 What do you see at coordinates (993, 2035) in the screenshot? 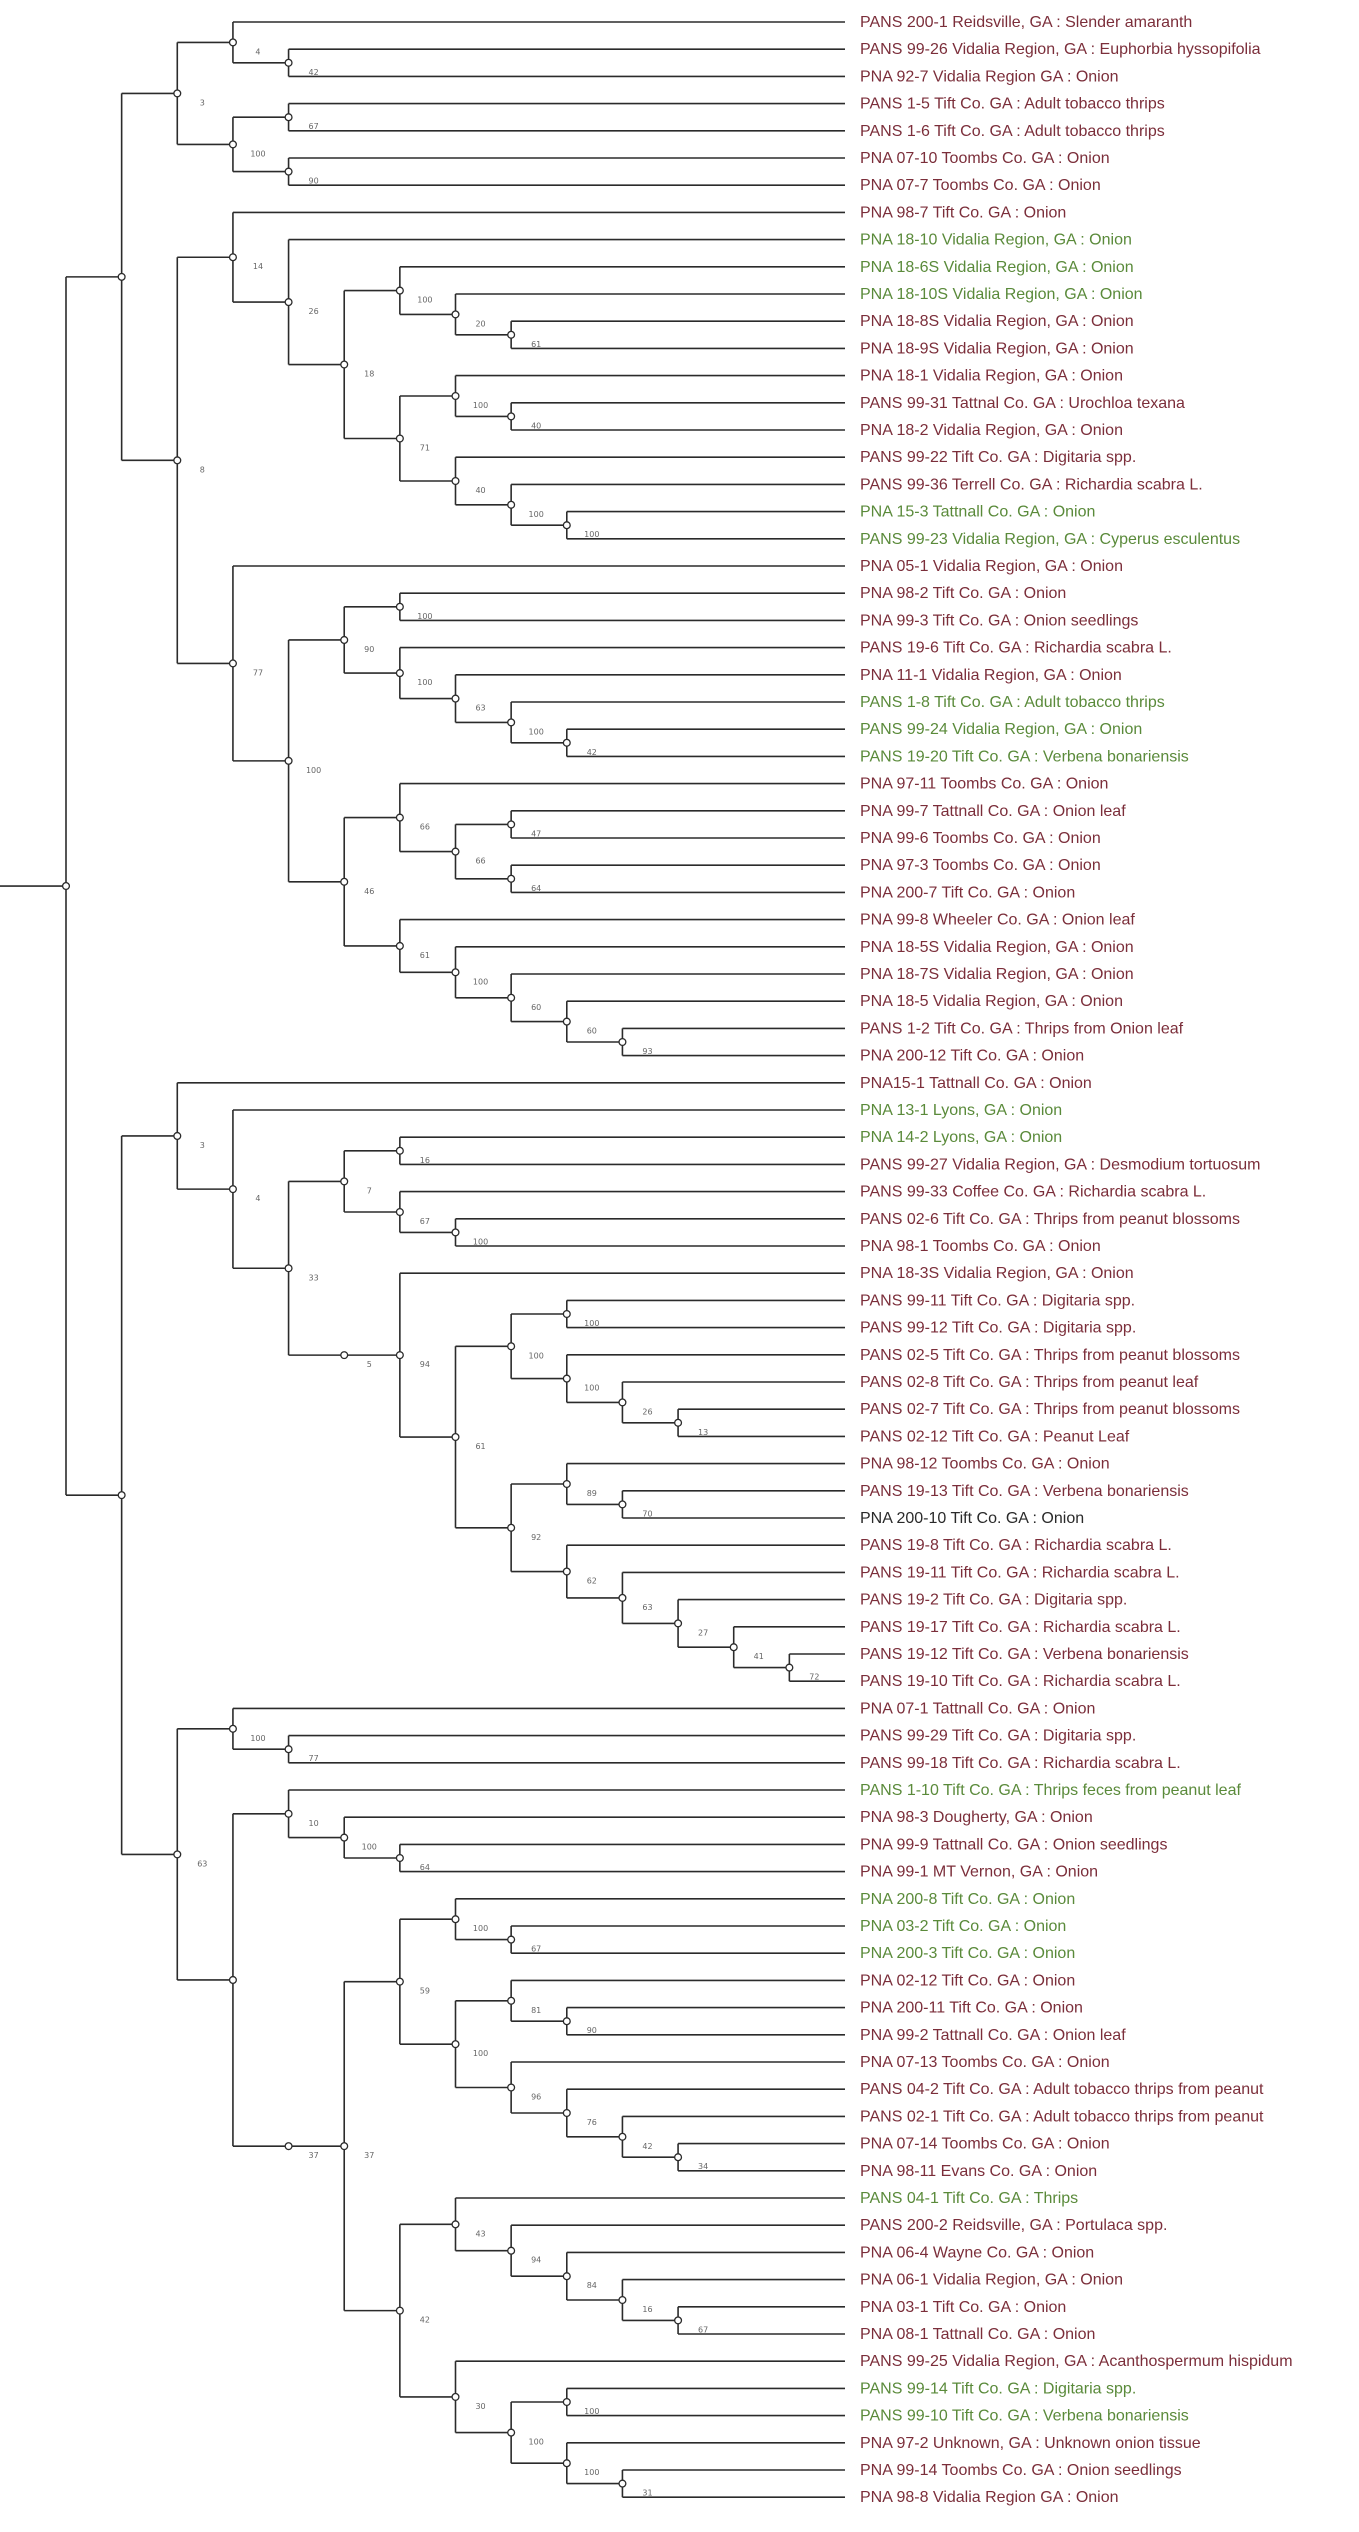
I see `leaf-label: PNA 99-2 Tattnall Co. GA : Onion leaf` at bounding box center [993, 2035].